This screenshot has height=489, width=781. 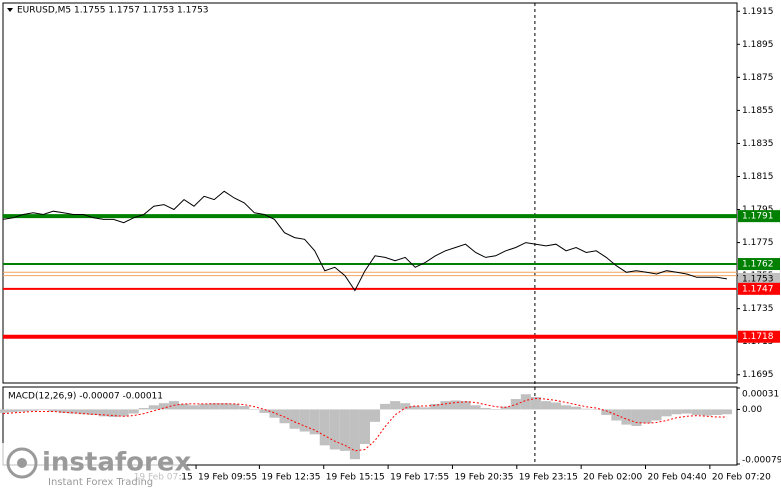 I want to click on symbol-marker, so click(x=10, y=10).